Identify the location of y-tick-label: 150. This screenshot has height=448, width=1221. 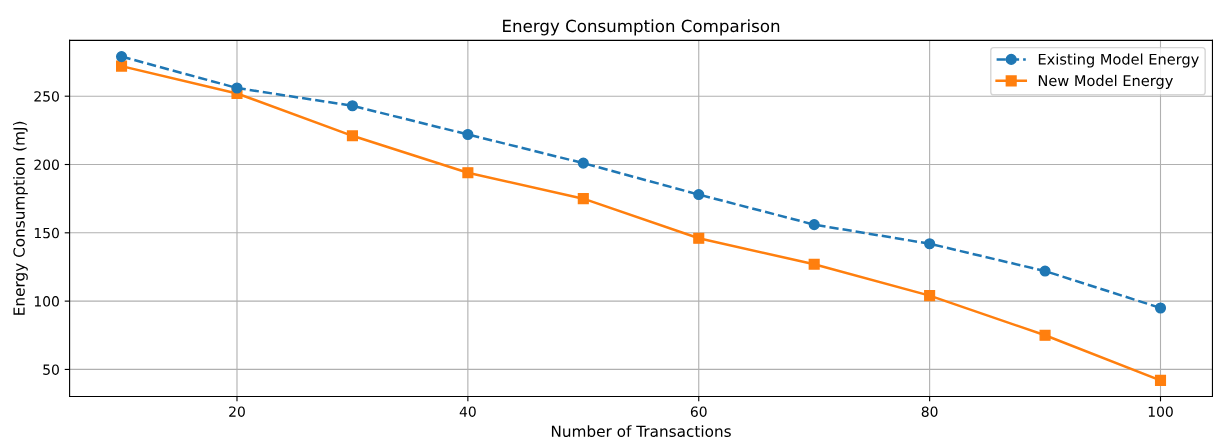
(46, 233).